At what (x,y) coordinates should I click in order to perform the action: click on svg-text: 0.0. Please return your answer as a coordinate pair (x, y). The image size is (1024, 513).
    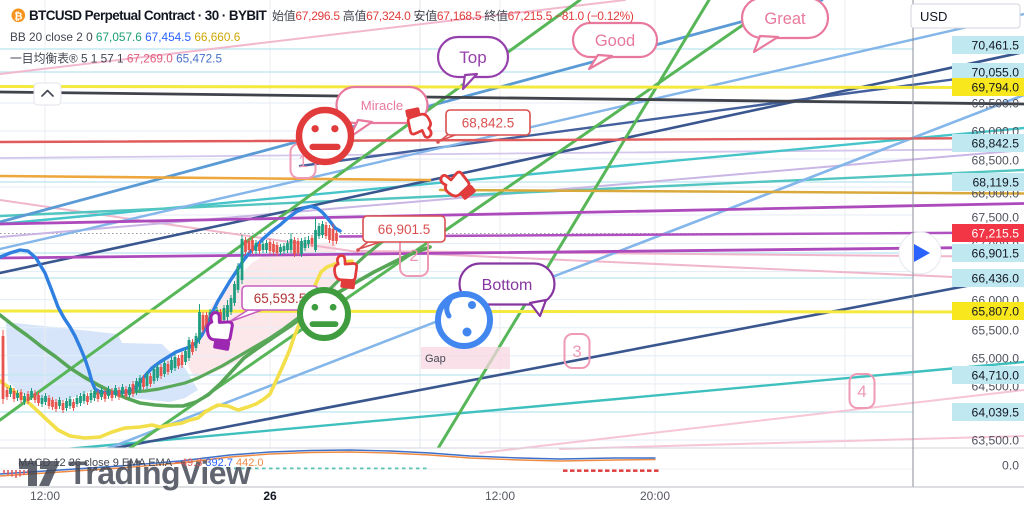
    Looking at the image, I should click on (1010, 466).